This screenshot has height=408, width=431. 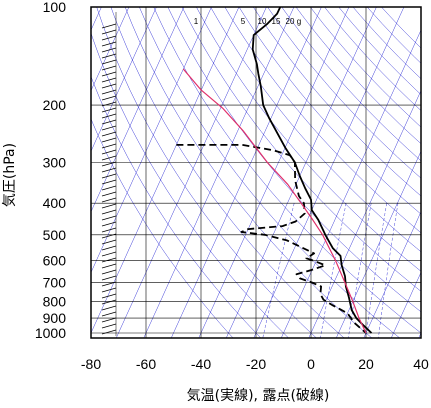 What do you see at coordinates (299, 21) in the screenshot?
I see `mixing-ratio-label: g` at bounding box center [299, 21].